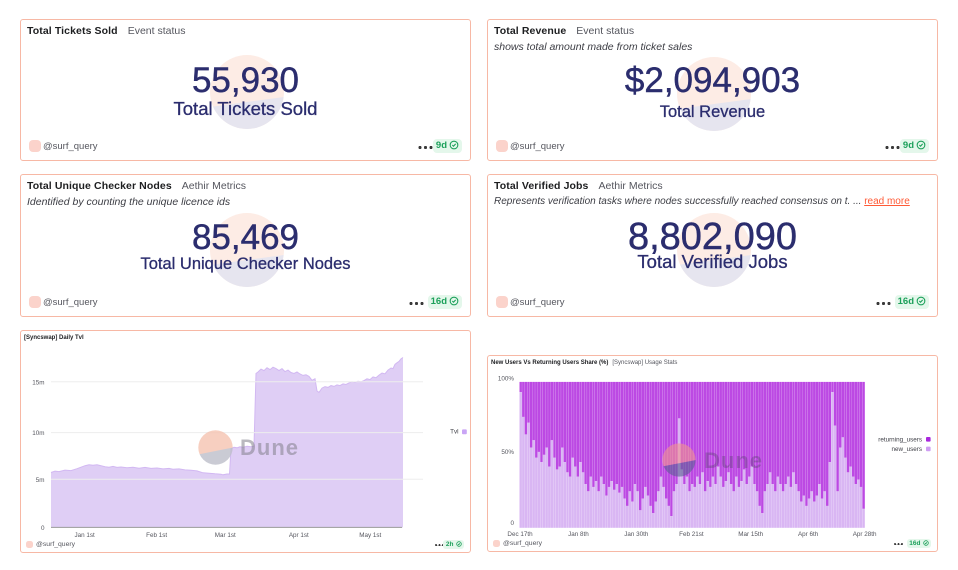 The height and width of the screenshot is (570, 958). What do you see at coordinates (38, 433) in the screenshot?
I see `svg-text: 10m` at bounding box center [38, 433].